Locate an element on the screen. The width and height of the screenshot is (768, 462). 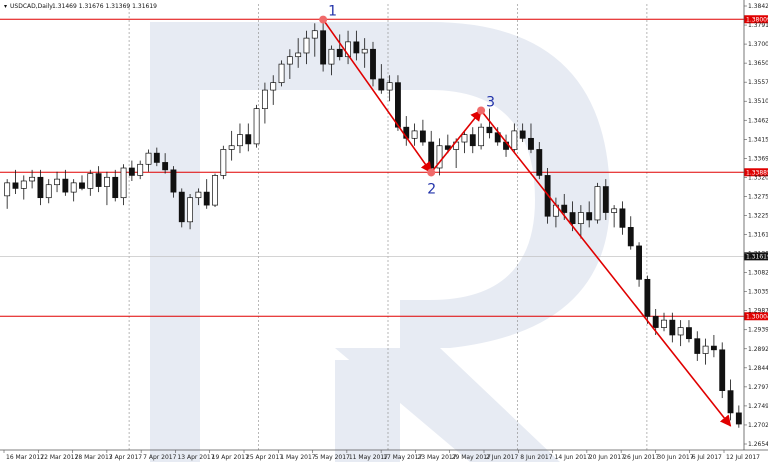
time-tick-label: 13 Apr 2017 is located at coordinates (195, 457).